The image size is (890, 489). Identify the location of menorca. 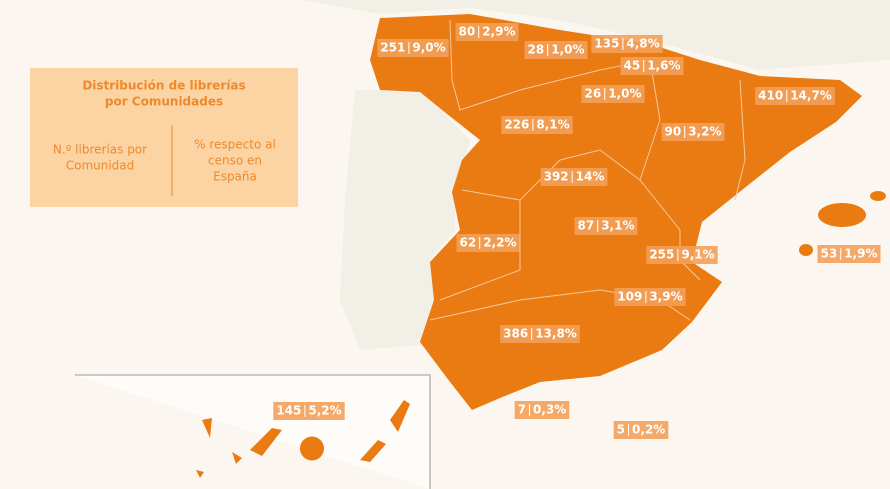
(878, 196).